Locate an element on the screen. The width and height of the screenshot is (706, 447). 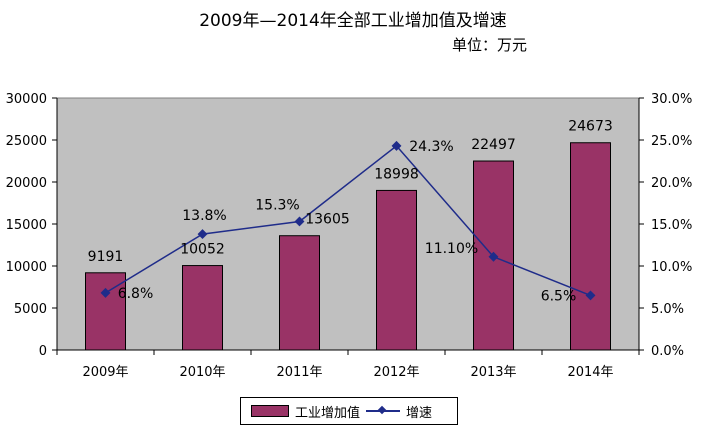
growth-value-label-3: 24.3% is located at coordinates (431, 147).